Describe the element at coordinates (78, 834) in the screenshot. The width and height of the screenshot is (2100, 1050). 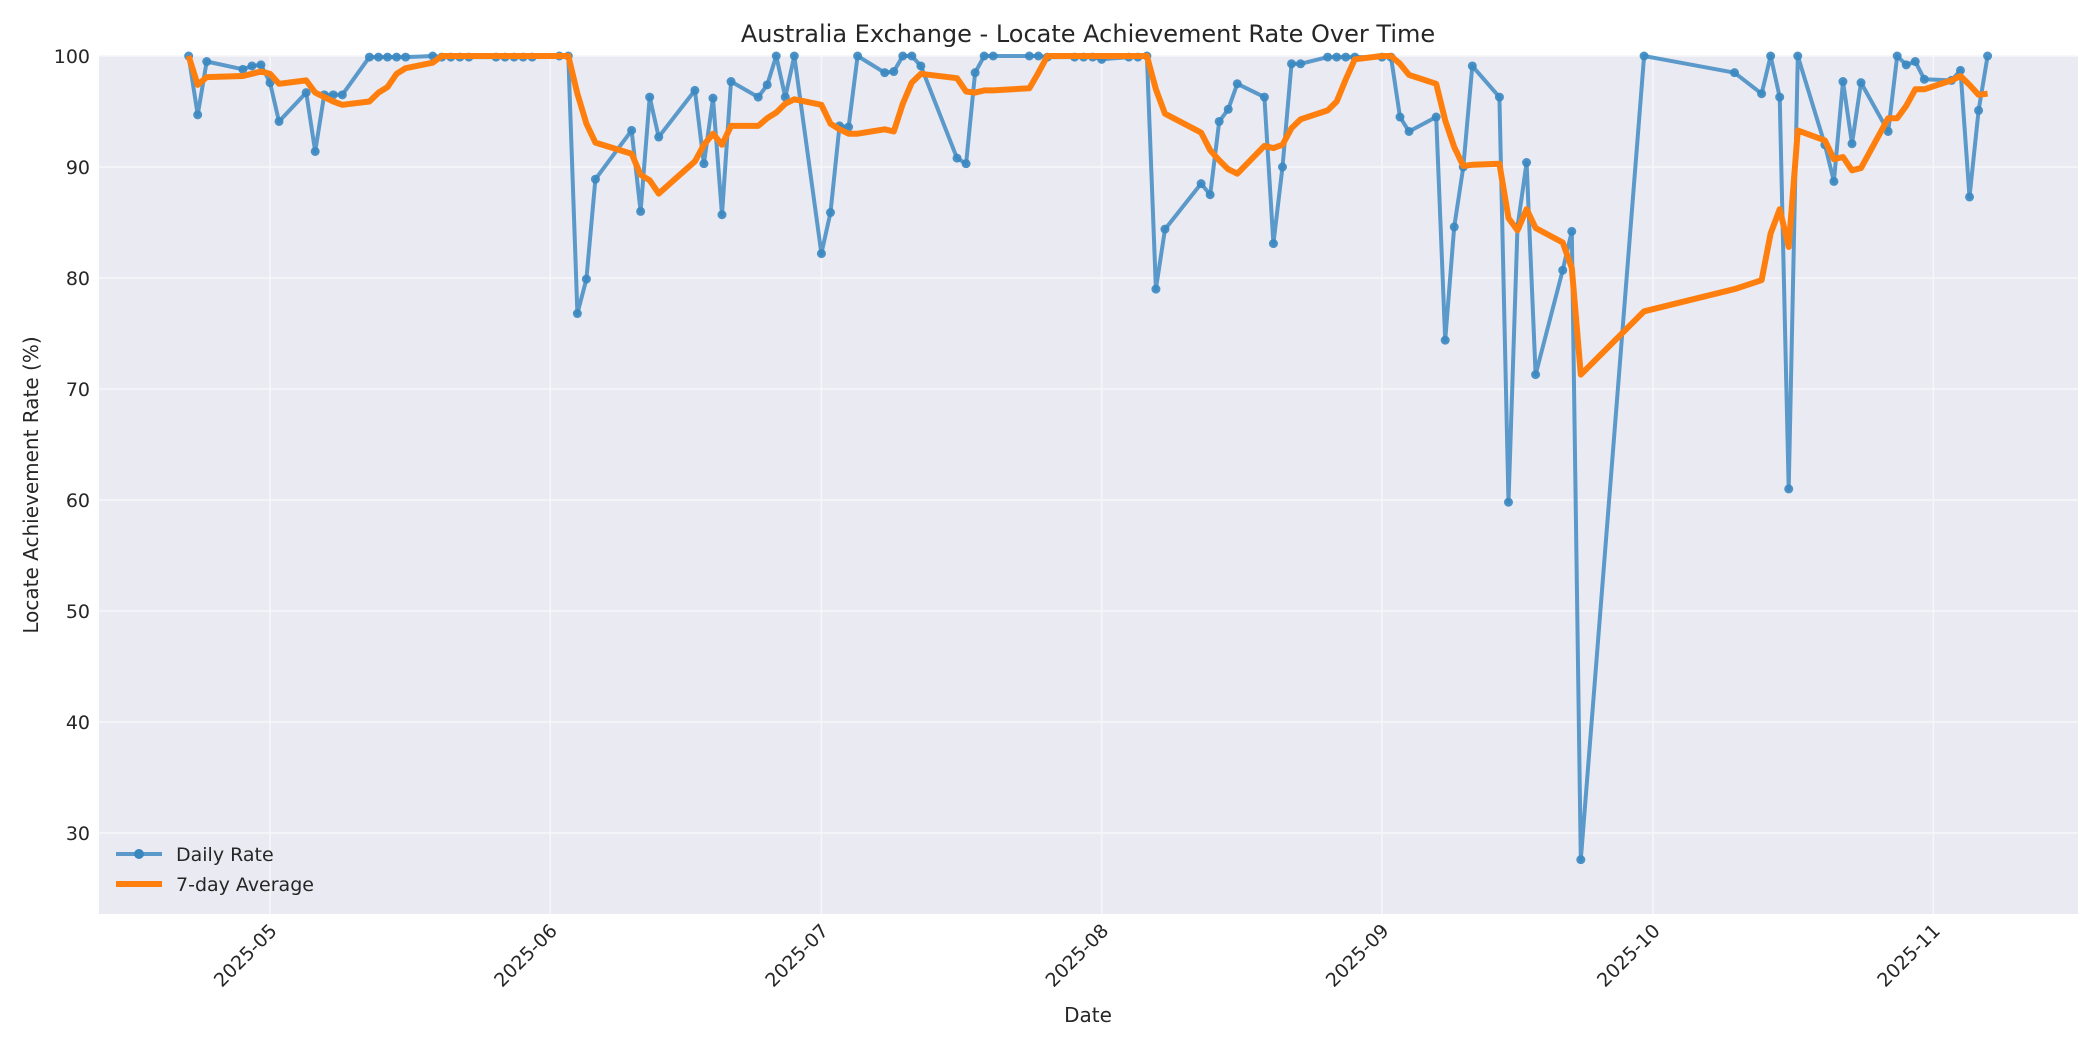
I see `y-tick-label: 30` at that location.